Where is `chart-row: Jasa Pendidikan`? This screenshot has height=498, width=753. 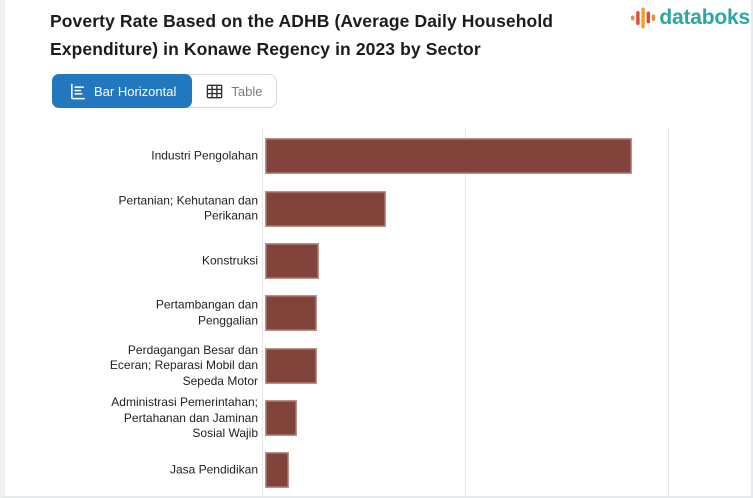 chart-row: Jasa Pendidikan is located at coordinates (378, 470).